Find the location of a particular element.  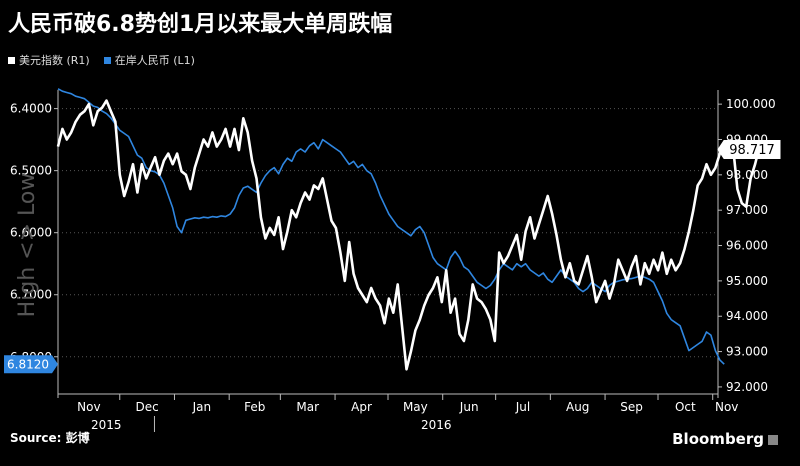

year-label-0: 2015 is located at coordinates (106, 425).